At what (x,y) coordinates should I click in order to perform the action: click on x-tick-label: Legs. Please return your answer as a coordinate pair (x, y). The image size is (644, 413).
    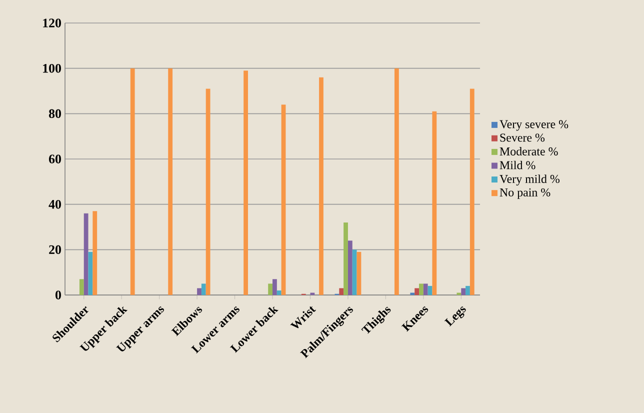
    Looking at the image, I should click on (455, 316).